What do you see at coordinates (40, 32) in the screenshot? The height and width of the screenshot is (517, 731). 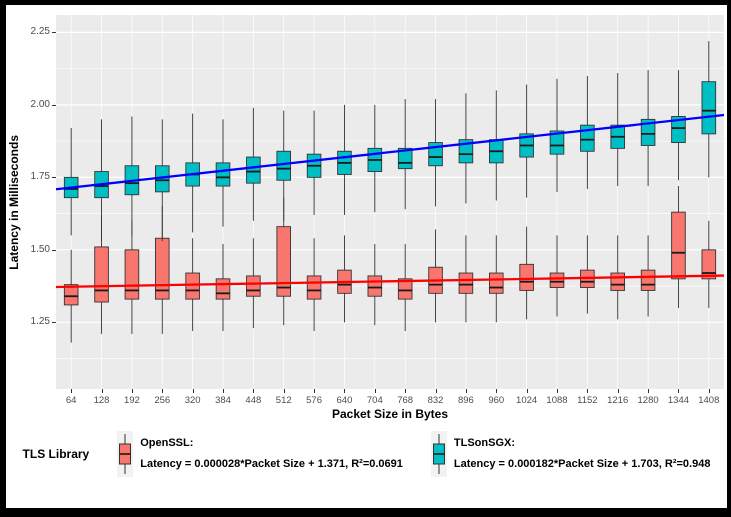 I see `y-tick-label: 2.25` at bounding box center [40, 32].